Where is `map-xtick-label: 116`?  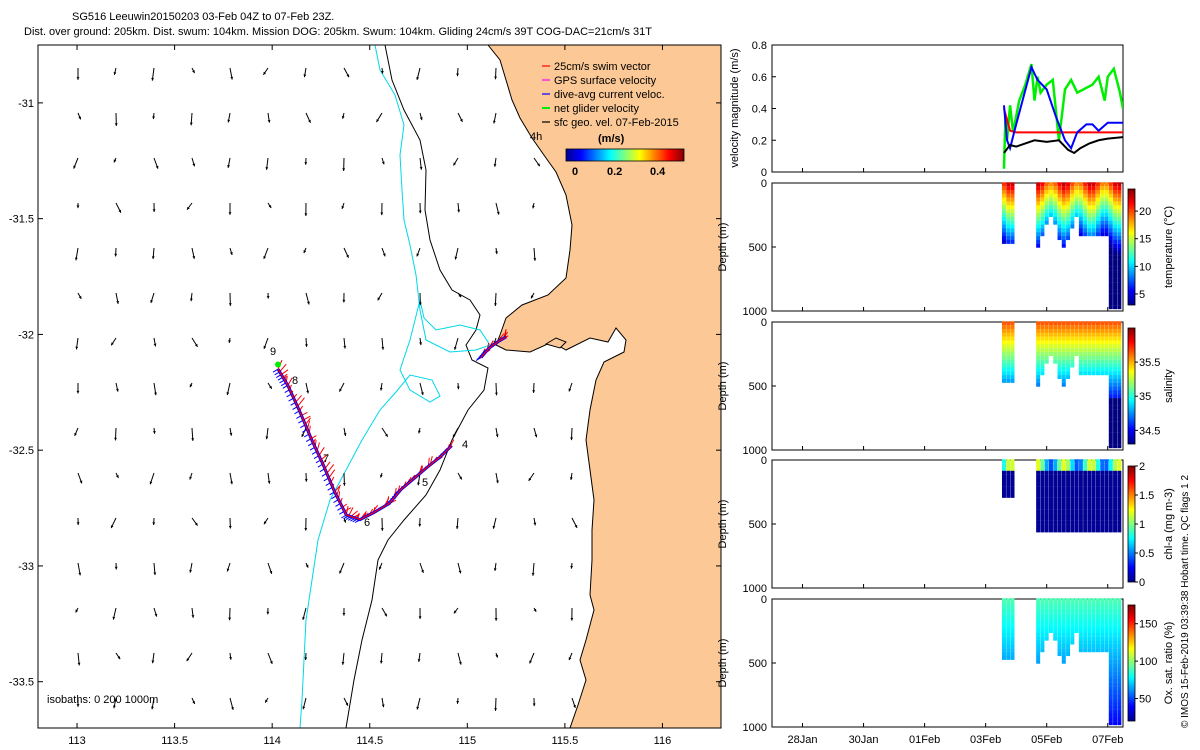 map-xtick-label: 116 is located at coordinates (663, 741).